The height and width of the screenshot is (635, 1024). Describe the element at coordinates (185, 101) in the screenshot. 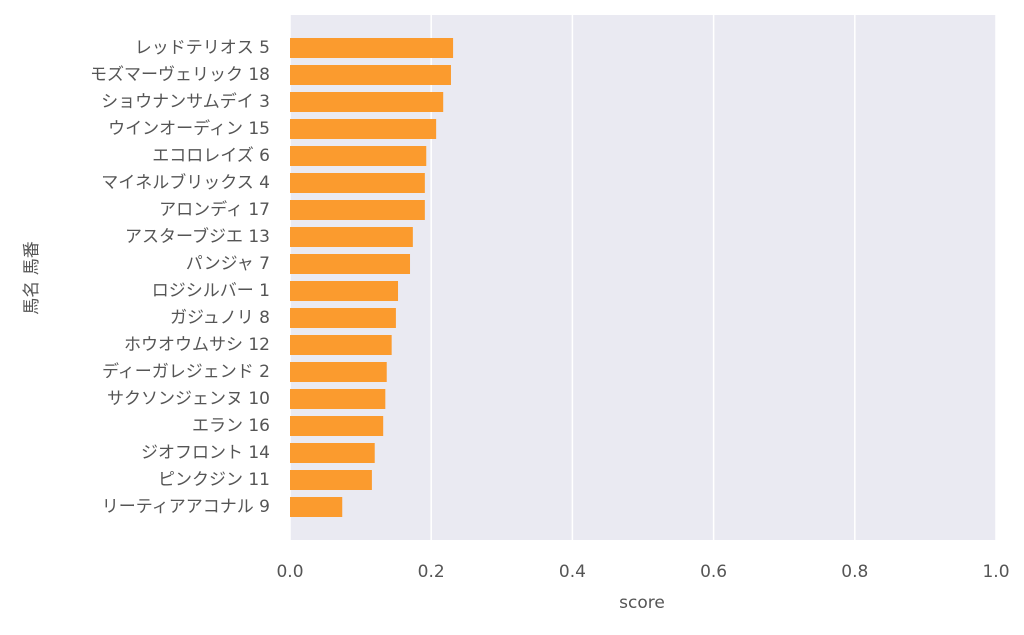

I see `y-tick-label: ショウナンサムデイ 3` at that location.